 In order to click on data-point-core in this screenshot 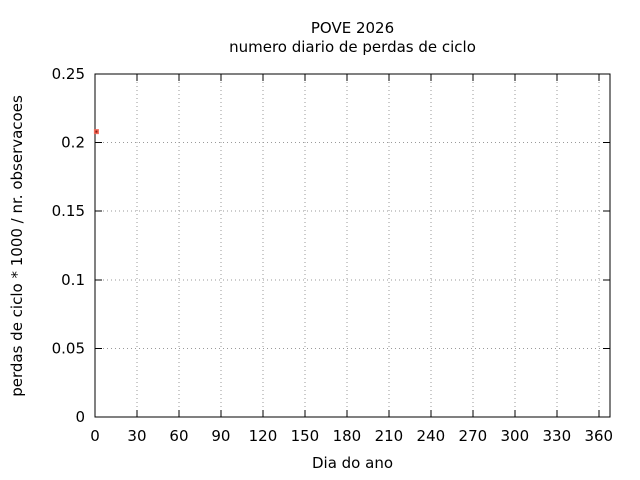, I will do `click(96, 131)`.